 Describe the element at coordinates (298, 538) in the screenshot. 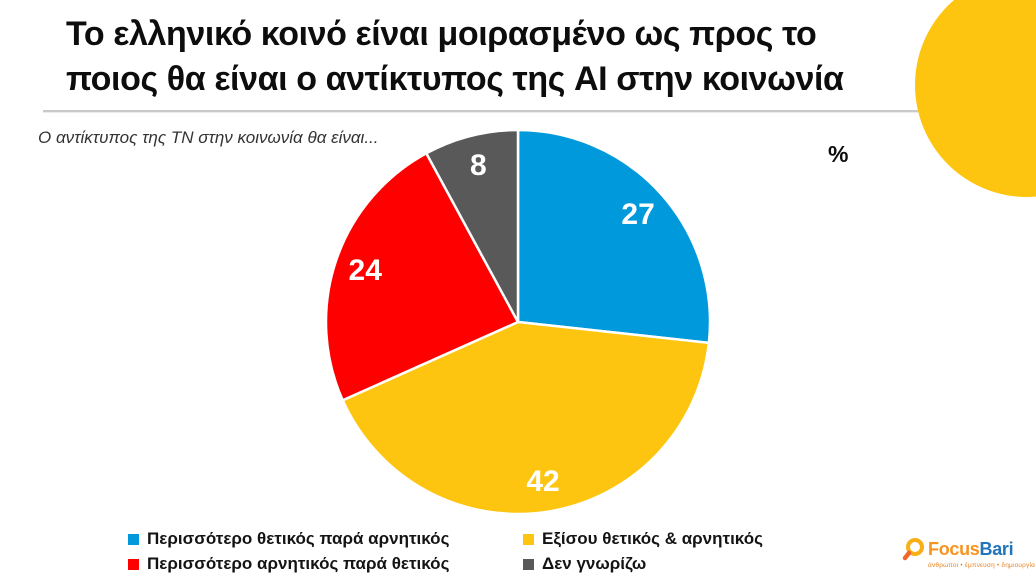

I see `legend-label: Περισσότερο θετικός παρά αρνητικός` at that location.